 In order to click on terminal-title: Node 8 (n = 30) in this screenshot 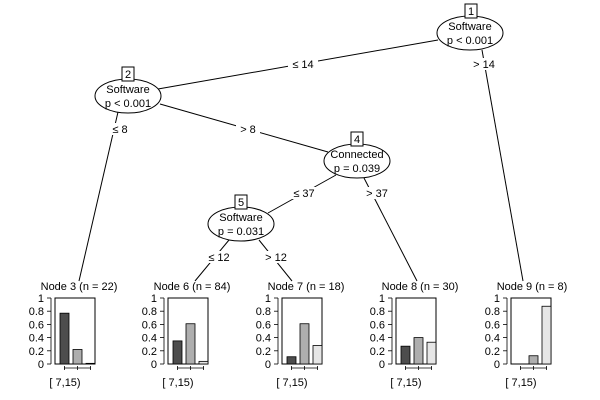, I will do `click(420, 287)`.